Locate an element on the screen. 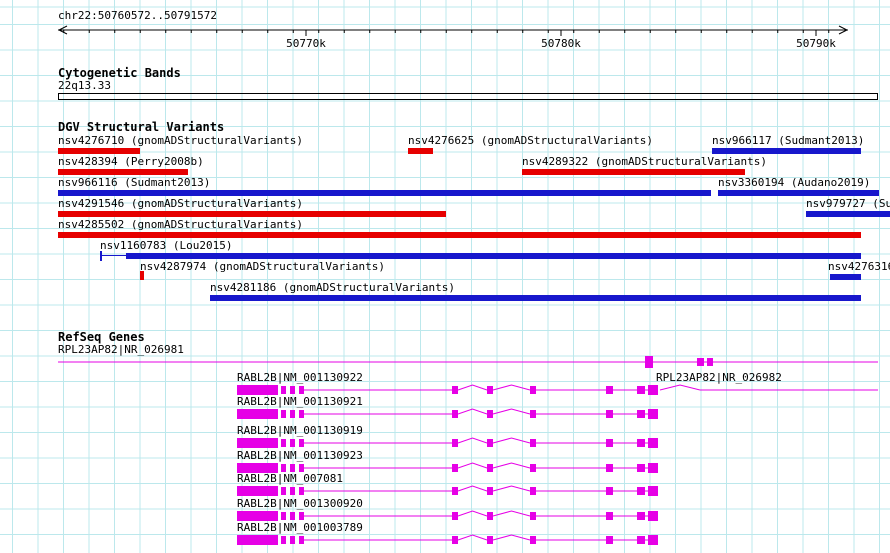 Image resolution: width=890 pixels, height=553 pixels. track-title-cytogenetic-bands: Cytogenetic Bands is located at coordinates (119, 73).